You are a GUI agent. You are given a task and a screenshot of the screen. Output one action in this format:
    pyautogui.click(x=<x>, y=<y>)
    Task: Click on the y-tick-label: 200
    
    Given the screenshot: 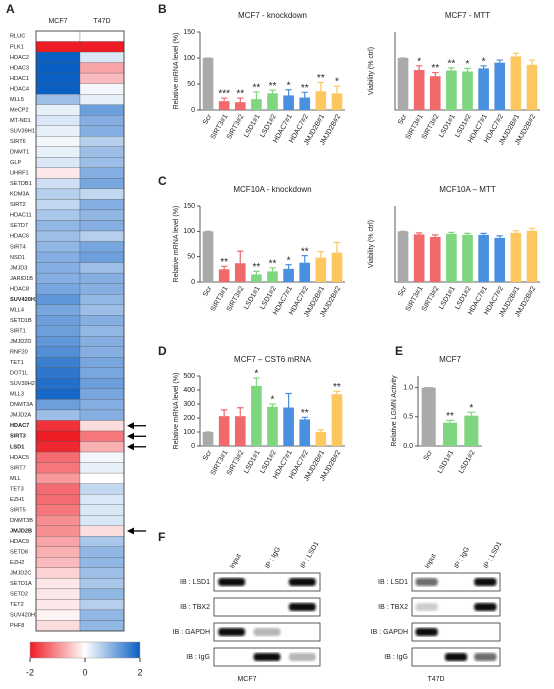 What is the action you would take?
    pyautogui.click(x=189, y=418)
    